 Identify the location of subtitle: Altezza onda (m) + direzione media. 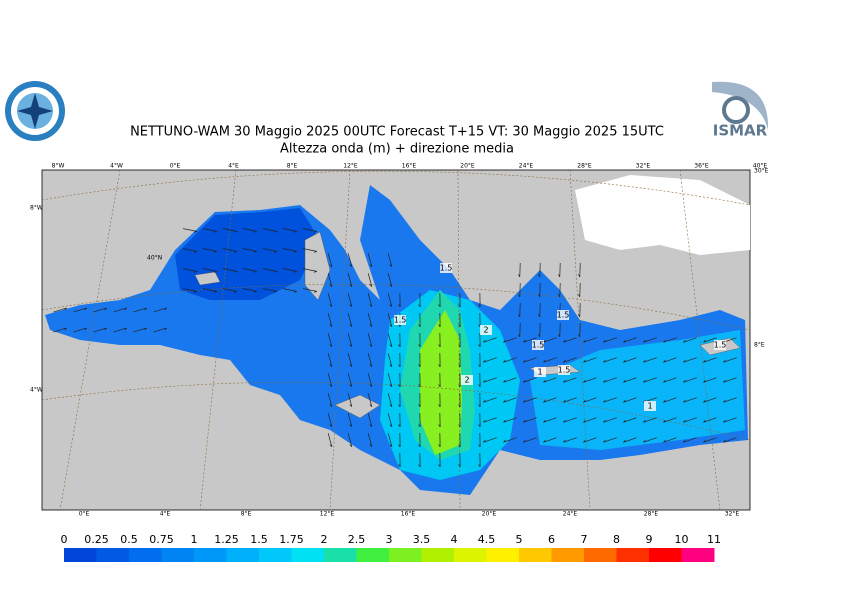
(397, 149).